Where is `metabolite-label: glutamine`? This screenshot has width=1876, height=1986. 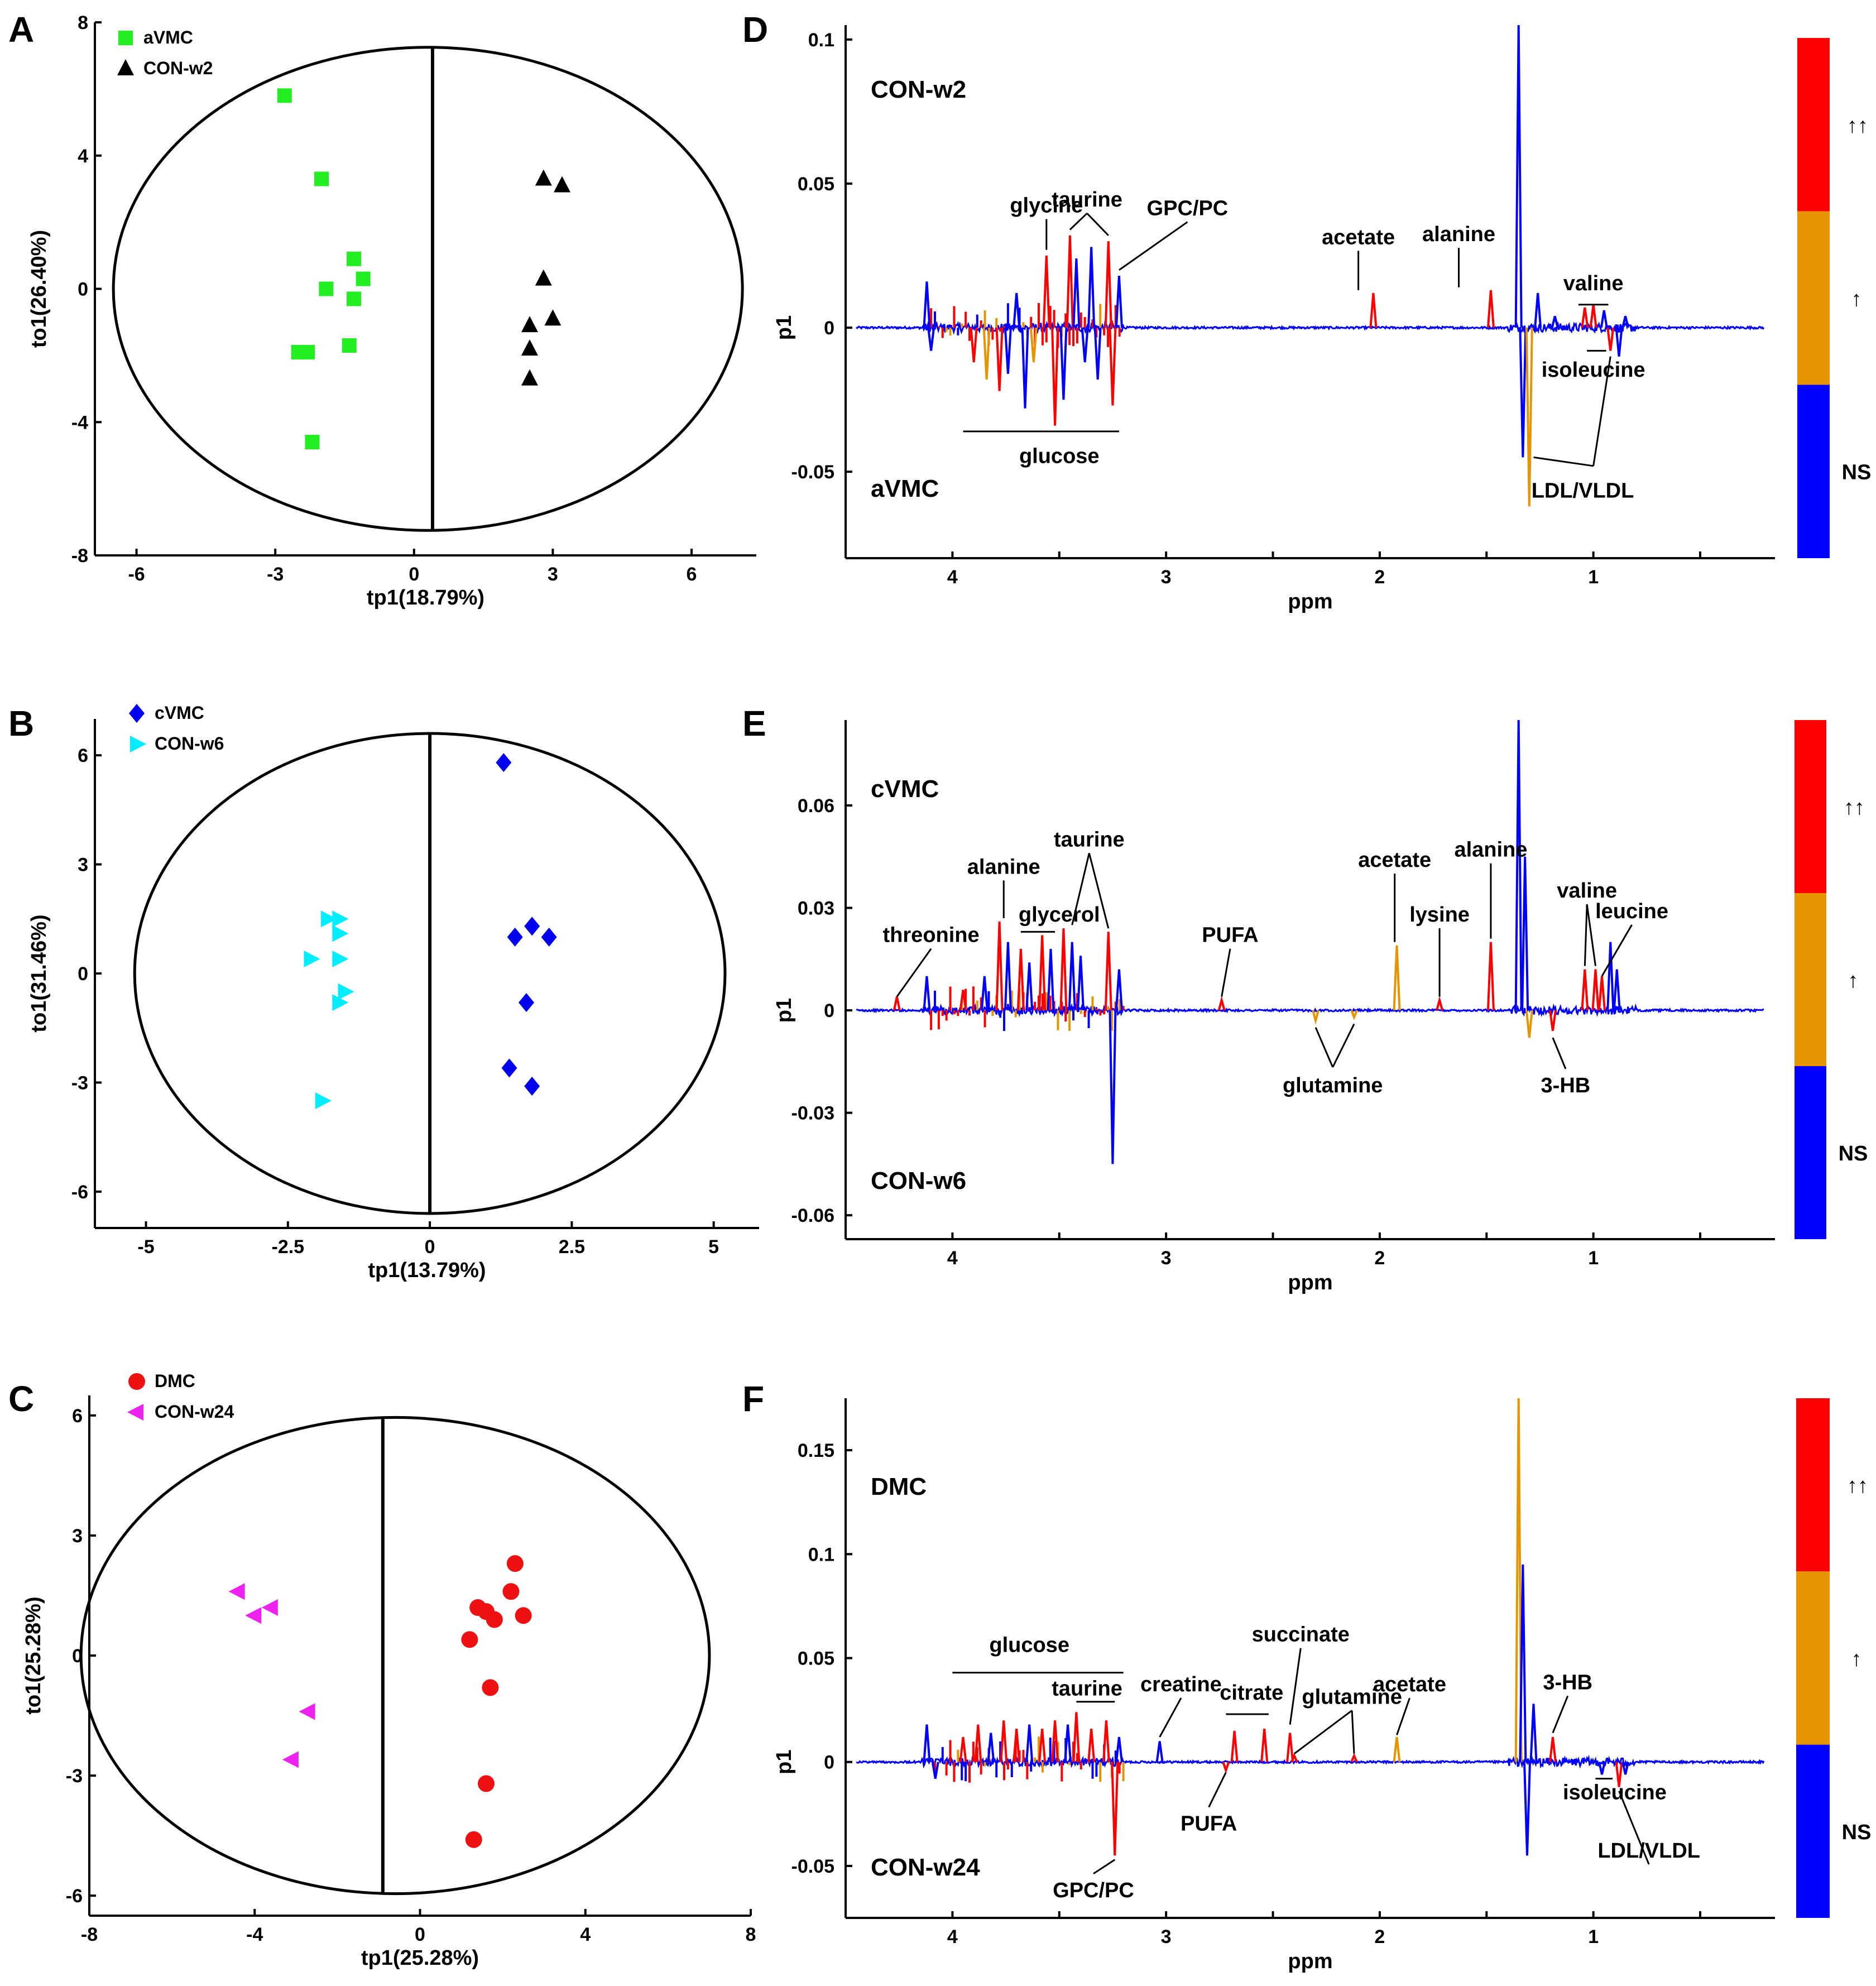
metabolite-label: glutamine is located at coordinates (1333, 1085).